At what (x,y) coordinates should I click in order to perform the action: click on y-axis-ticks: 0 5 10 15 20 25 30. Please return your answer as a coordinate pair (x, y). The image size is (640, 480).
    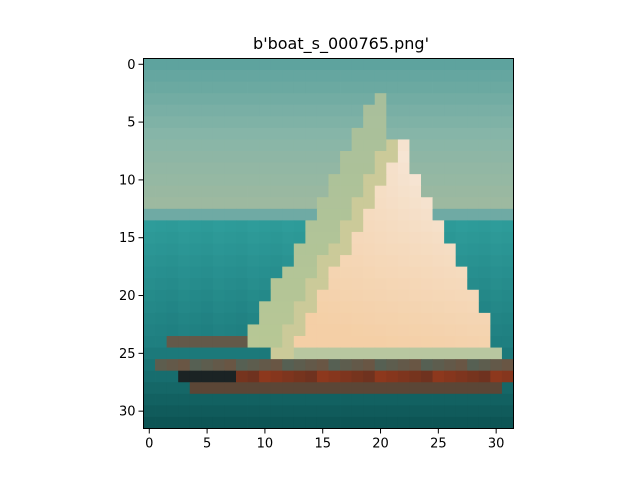
    Looking at the image, I should click on (131, 239).